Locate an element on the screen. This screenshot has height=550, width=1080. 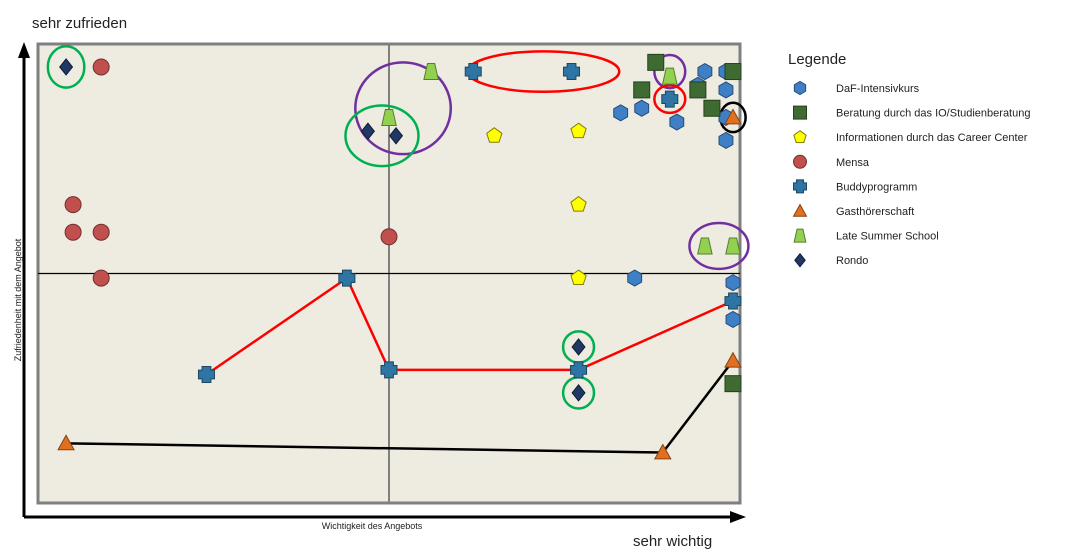
x-end-label: sehr wichtig is located at coordinates (672, 541).